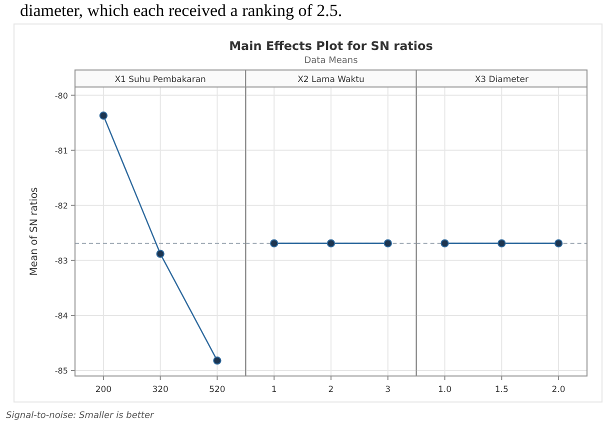  Describe the element at coordinates (501, 80) in the screenshot. I see `chart-title: X3 Diameter` at that location.